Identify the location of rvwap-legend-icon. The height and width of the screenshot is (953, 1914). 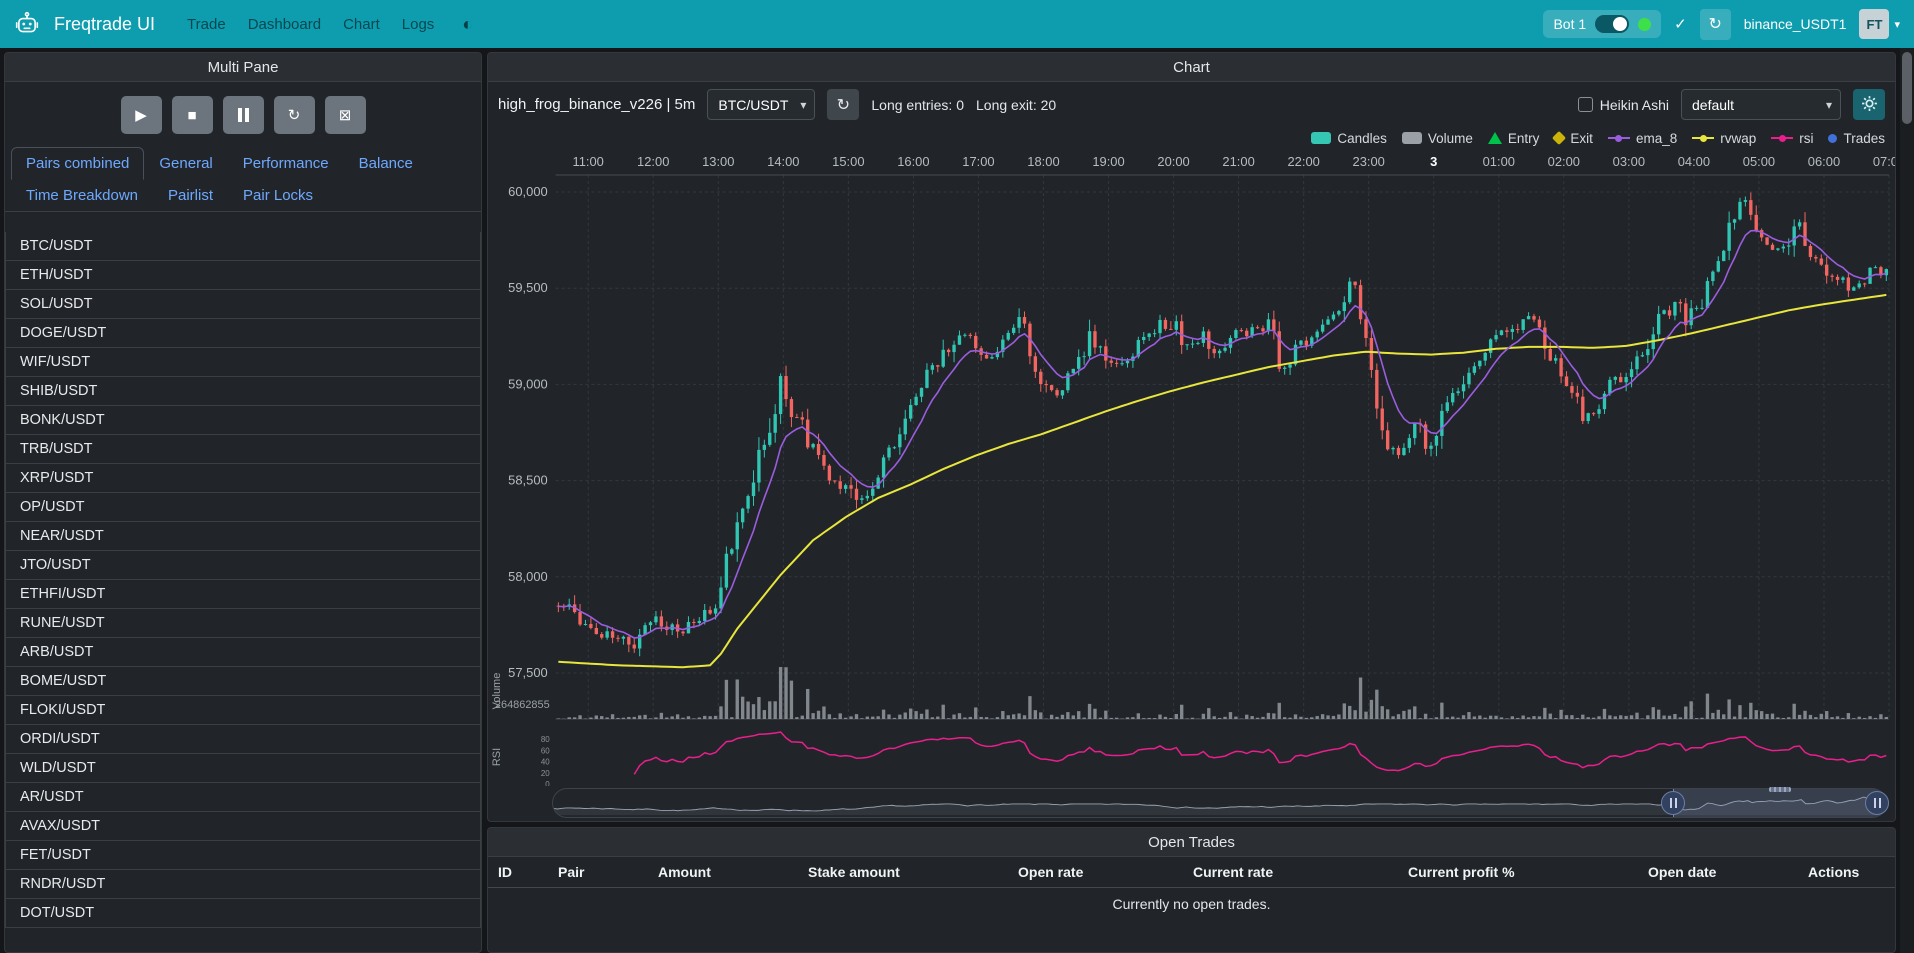
(1703, 138).